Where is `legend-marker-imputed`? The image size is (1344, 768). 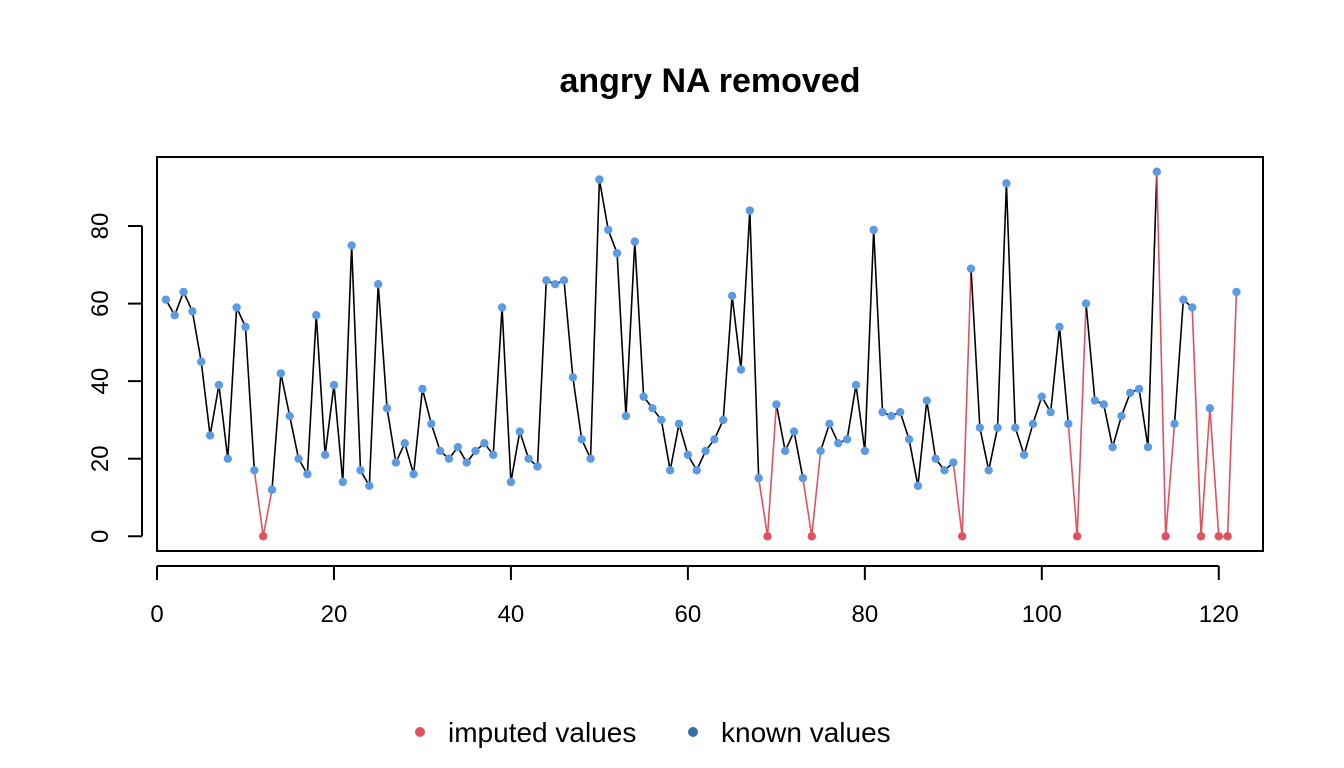
legend-marker-imputed is located at coordinates (420, 732).